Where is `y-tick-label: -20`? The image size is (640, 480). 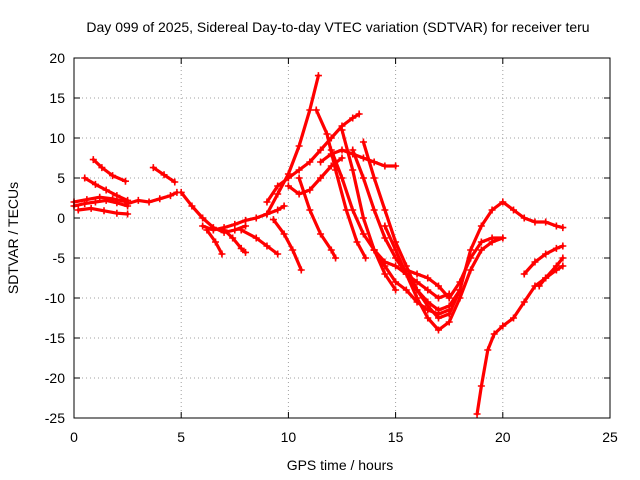
y-tick-label: -20 is located at coordinates (55, 378).